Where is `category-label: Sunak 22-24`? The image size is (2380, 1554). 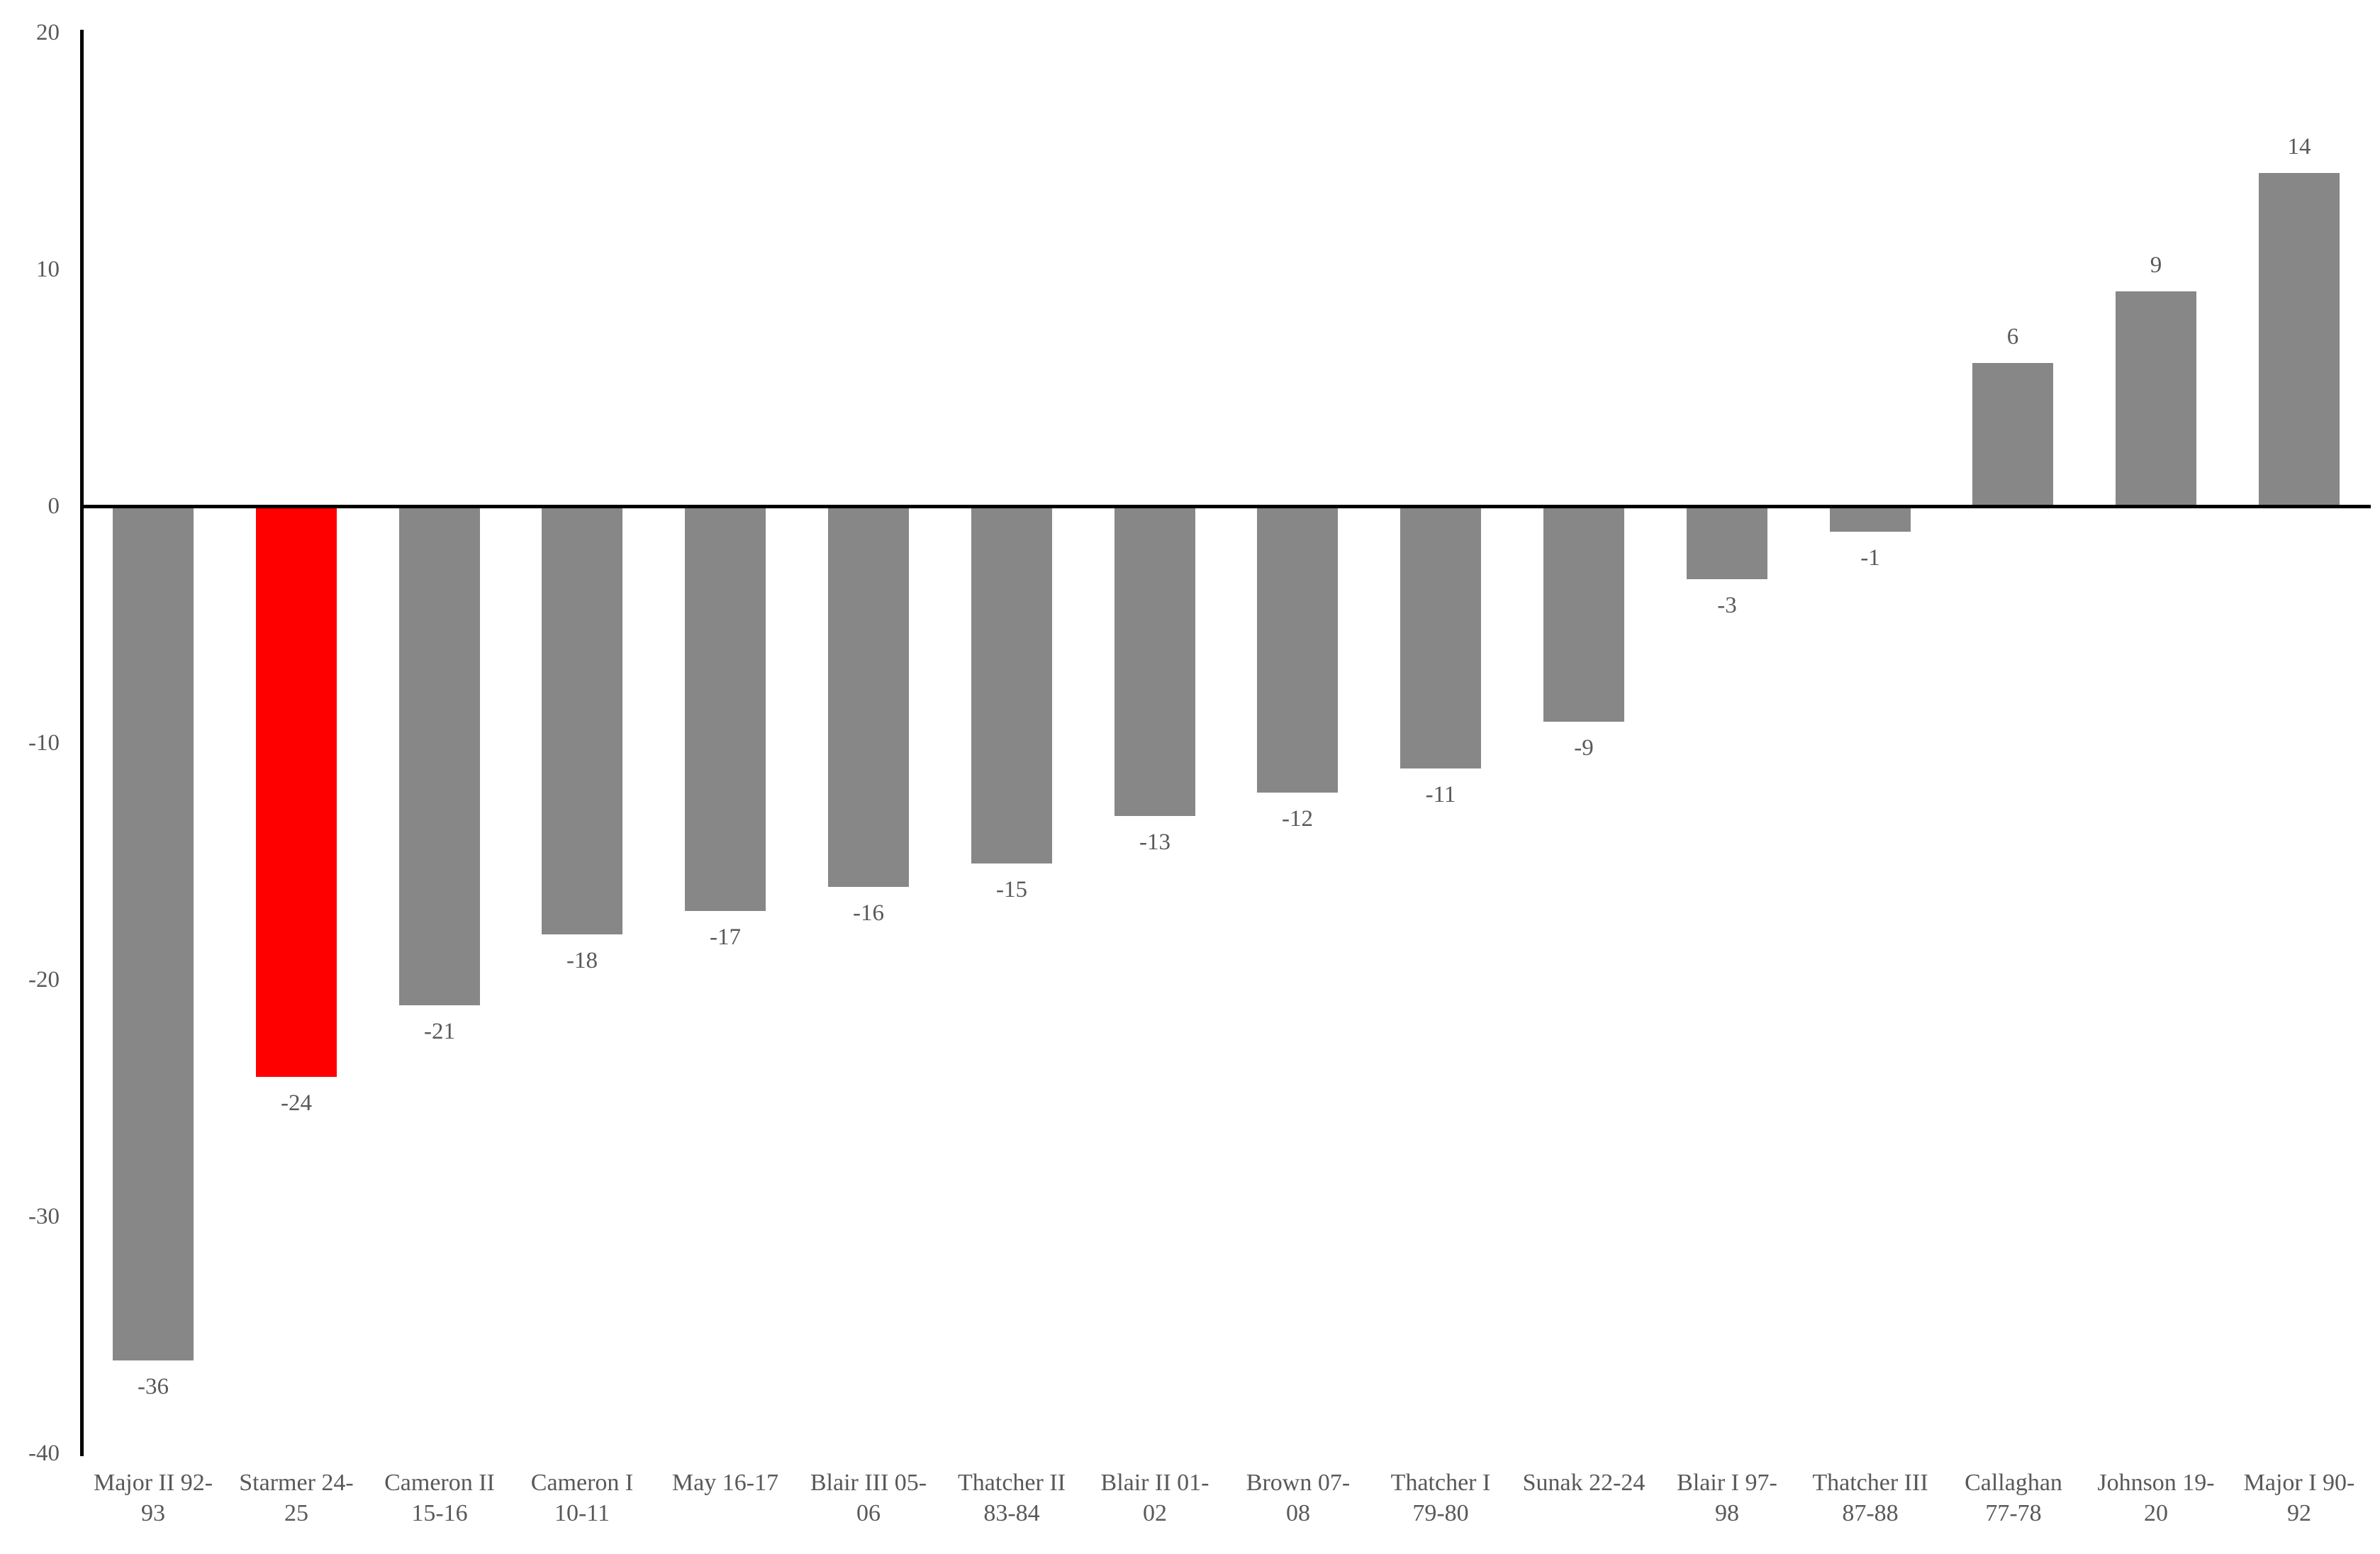
category-label: Sunak 22-24 is located at coordinates (1584, 1483).